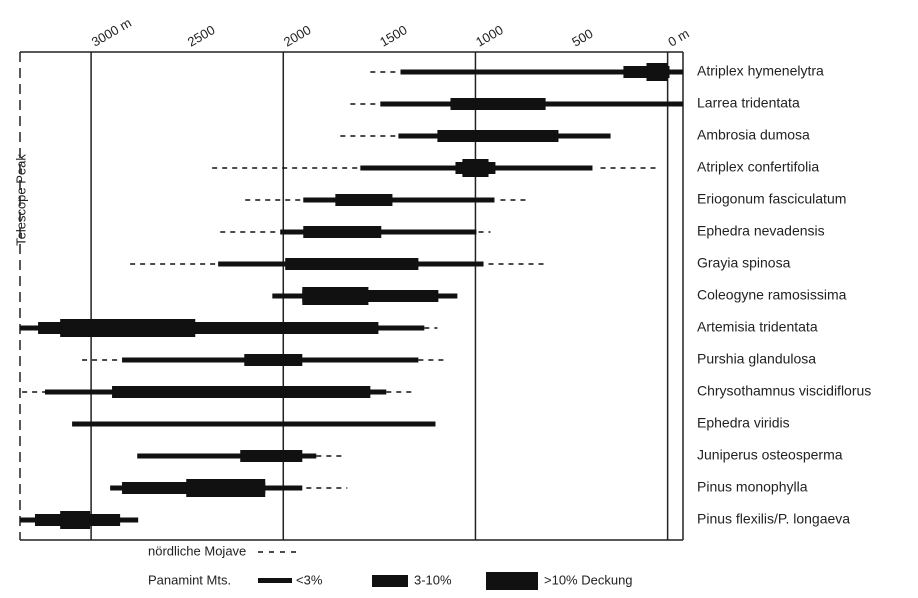 The width and height of the screenshot is (918, 598). What do you see at coordinates (744, 263) in the screenshot?
I see `species-label: Grayia spinosa` at bounding box center [744, 263].